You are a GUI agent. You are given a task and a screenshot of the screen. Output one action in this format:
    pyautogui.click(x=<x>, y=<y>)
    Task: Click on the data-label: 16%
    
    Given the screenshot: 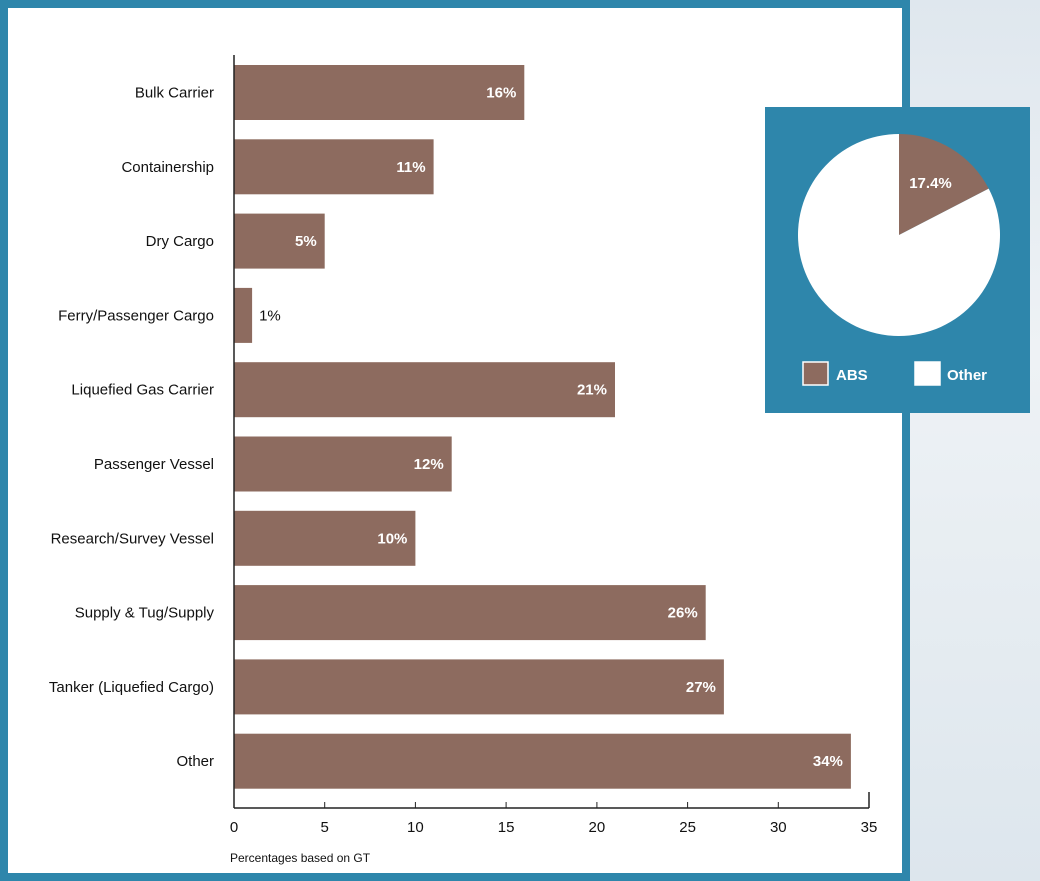 What is the action you would take?
    pyautogui.click(x=501, y=93)
    